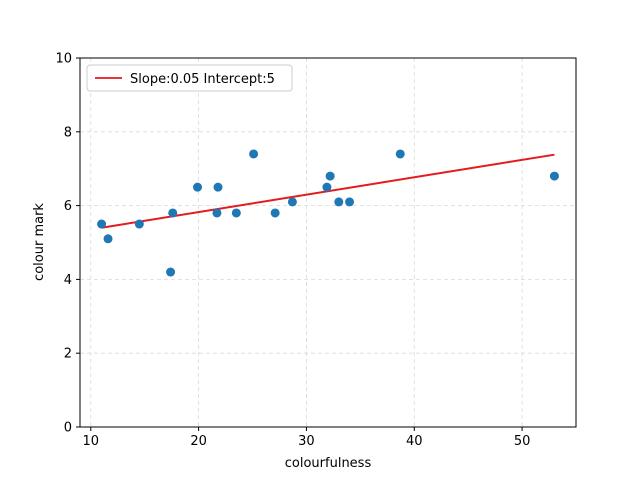 The image size is (640, 480). I want to click on y-tick-label: 4, so click(68, 280).